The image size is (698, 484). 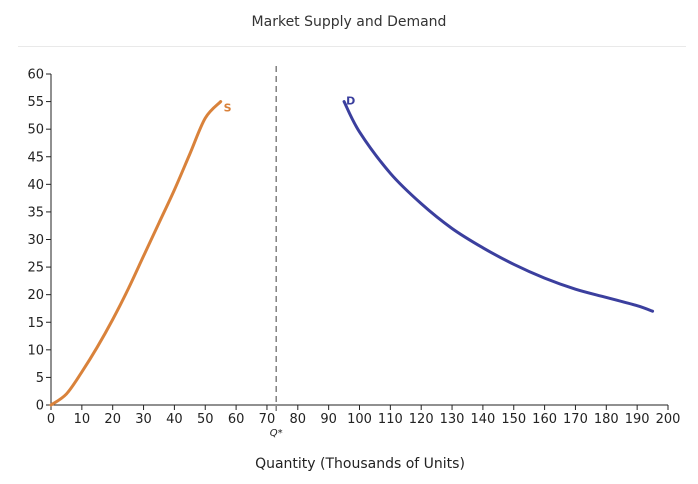 I want to click on x-tick-label: 160, so click(x=544, y=419).